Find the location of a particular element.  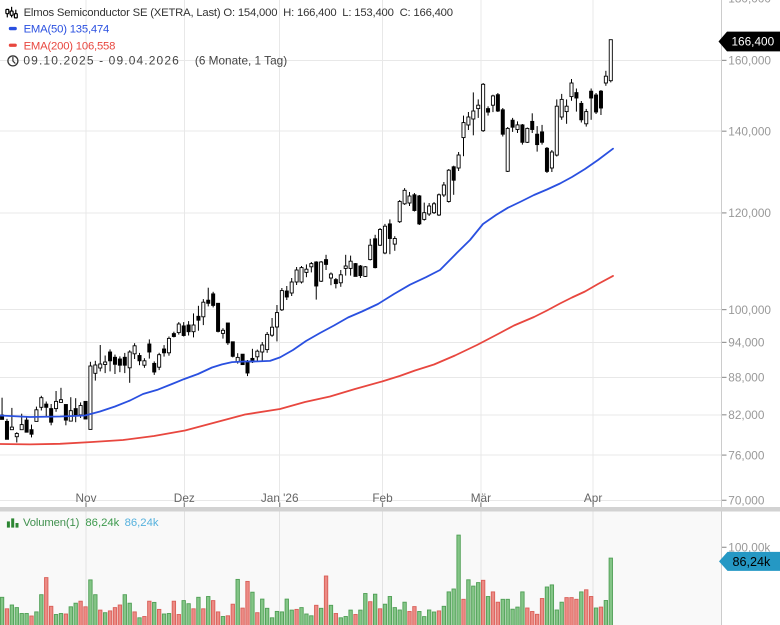

svg-text: 180,000 is located at coordinates (749, 2).